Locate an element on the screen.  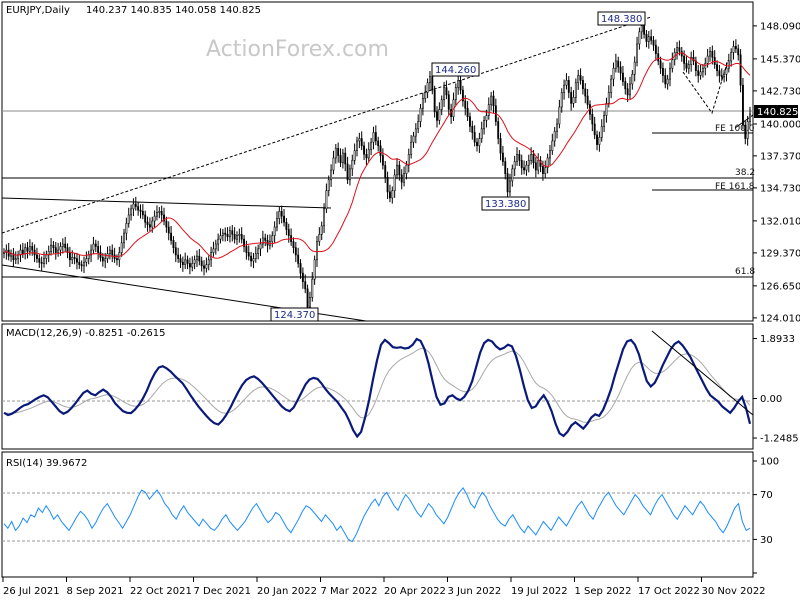
x-tick-label: 3 Jun 2022 is located at coordinates (475, 591).